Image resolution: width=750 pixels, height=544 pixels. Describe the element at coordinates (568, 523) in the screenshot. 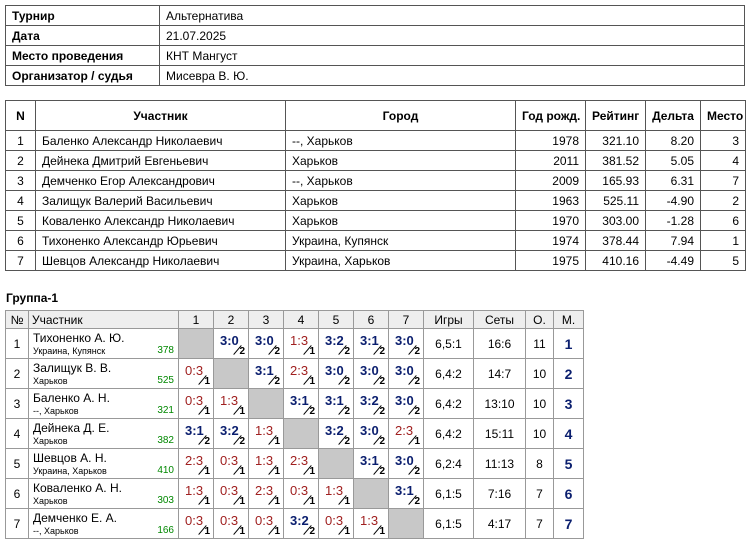

I see `place: 7` at that location.